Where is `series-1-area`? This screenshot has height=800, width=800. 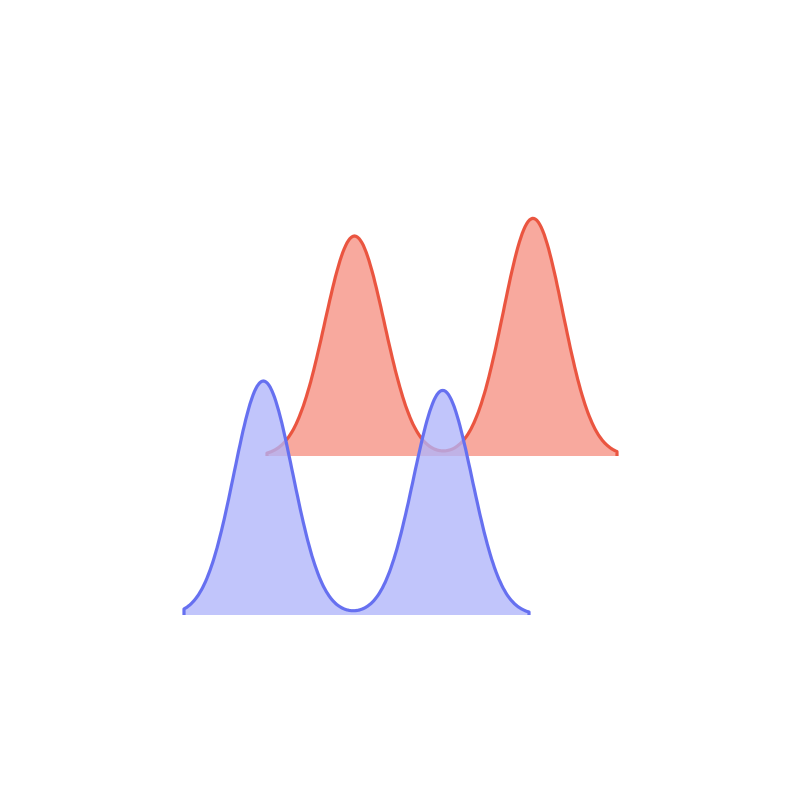 series-1-area is located at coordinates (442, 337).